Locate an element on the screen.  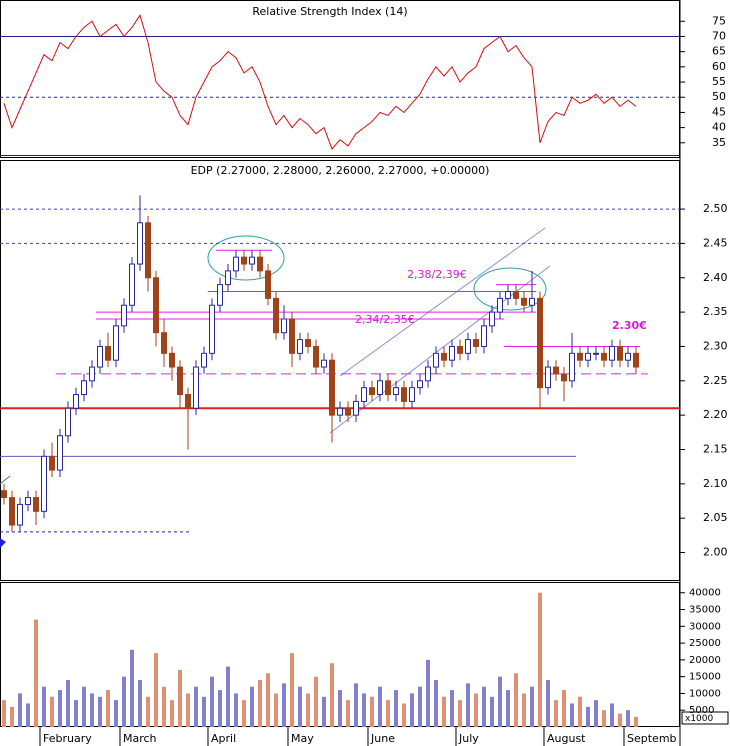
y-tick-label: 2.50 is located at coordinates (715, 208).